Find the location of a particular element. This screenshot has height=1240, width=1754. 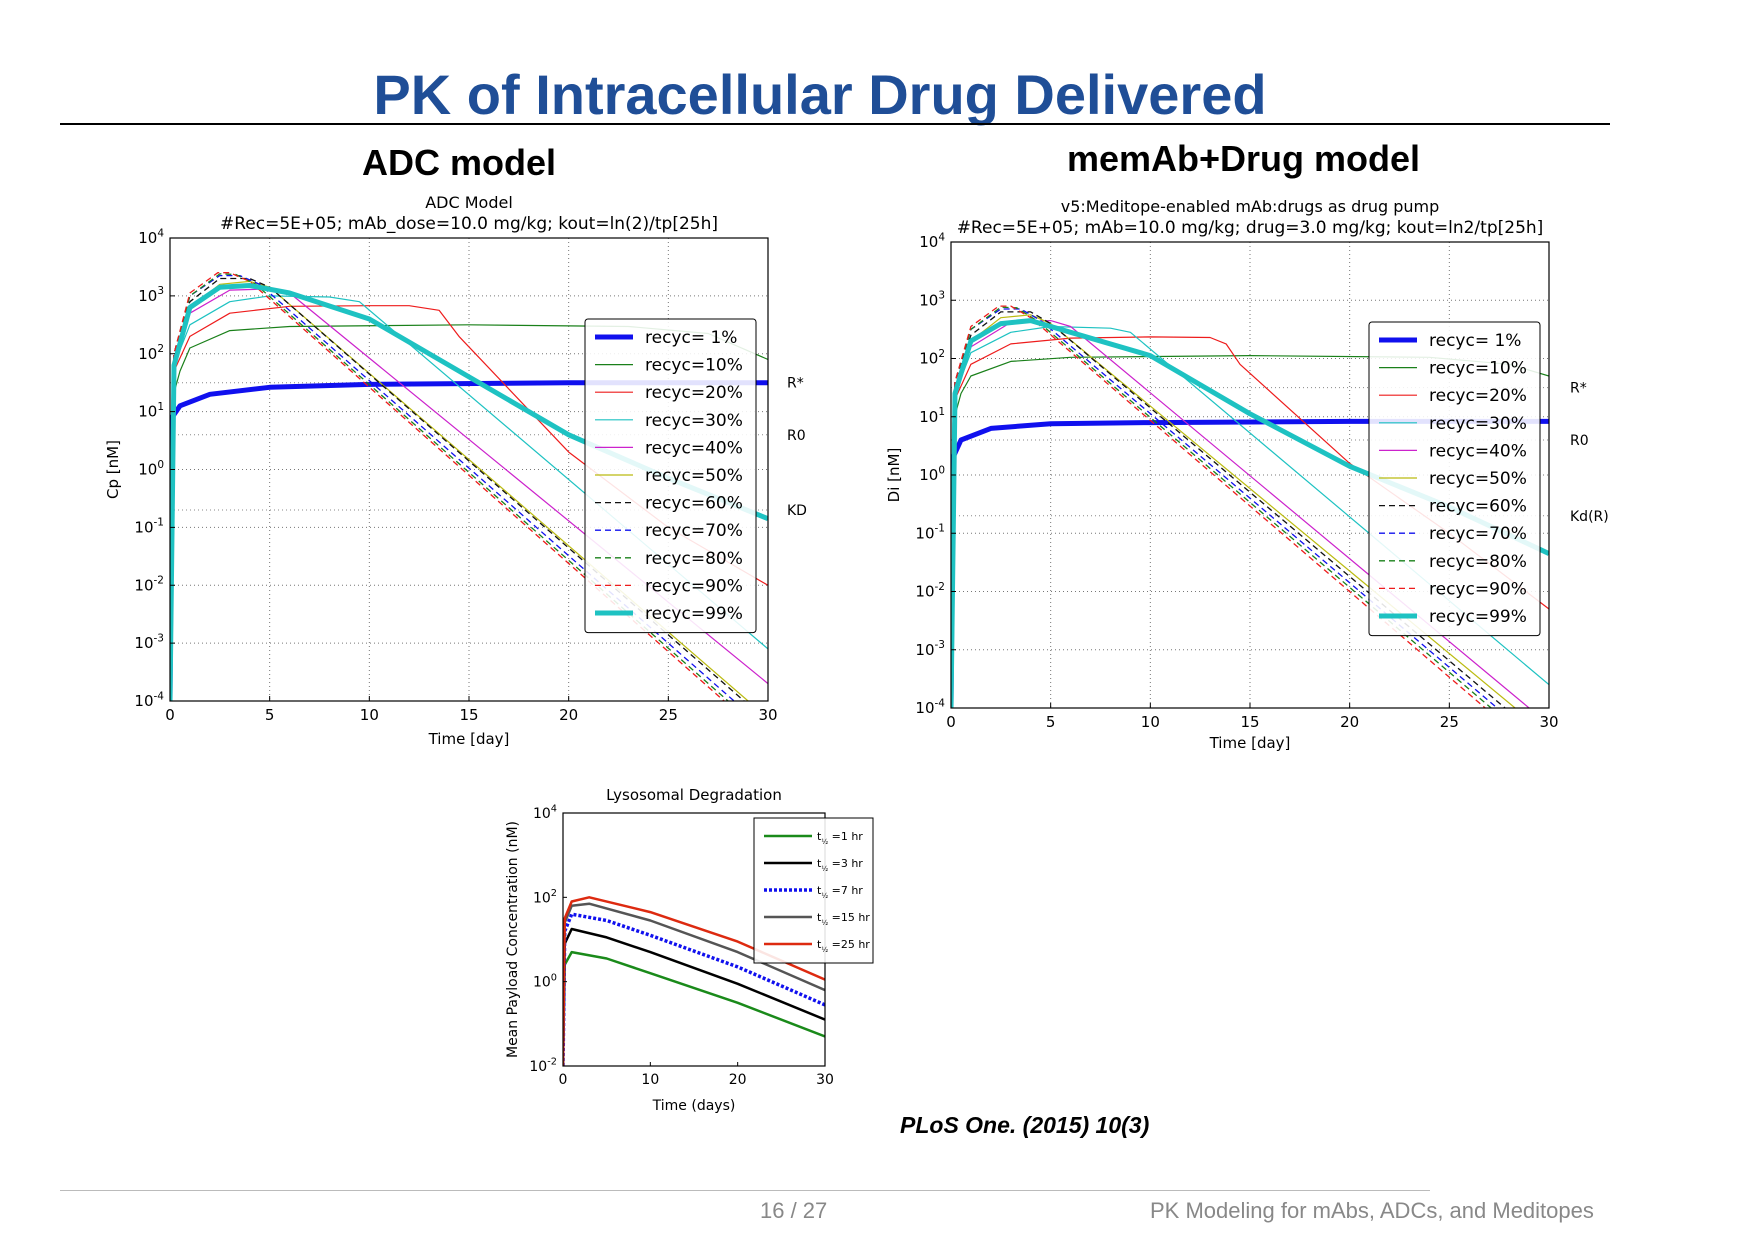

legend-label: t½ =1 hr is located at coordinates (840, 838).